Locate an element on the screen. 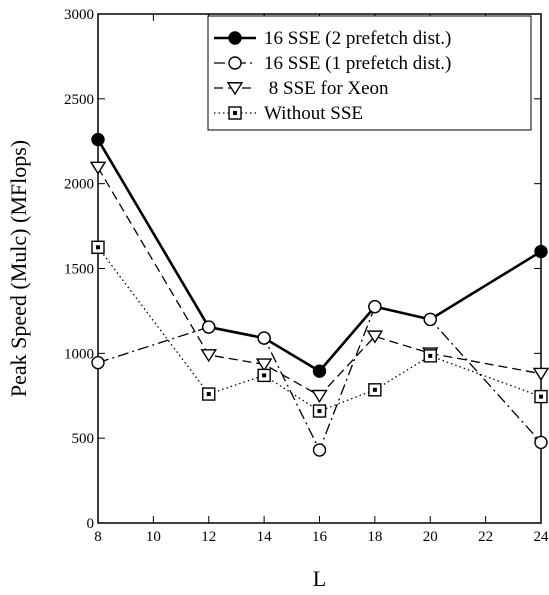 This screenshot has height=595, width=549. x-tick-label: 12 is located at coordinates (208, 537).